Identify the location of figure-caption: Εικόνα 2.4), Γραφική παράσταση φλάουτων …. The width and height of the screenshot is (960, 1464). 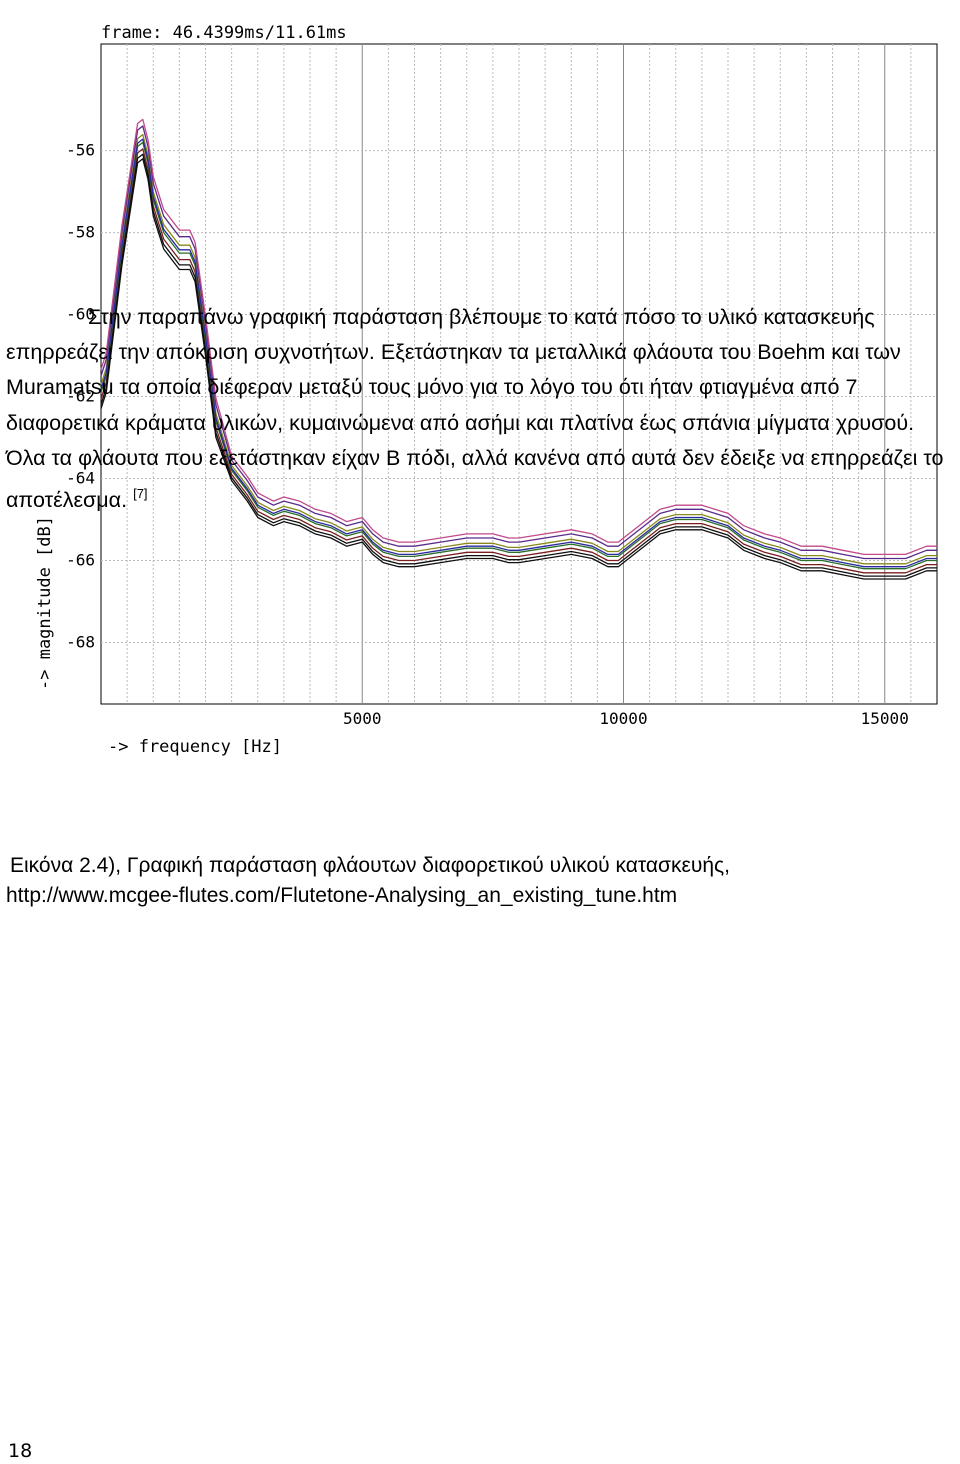
(476, 881).